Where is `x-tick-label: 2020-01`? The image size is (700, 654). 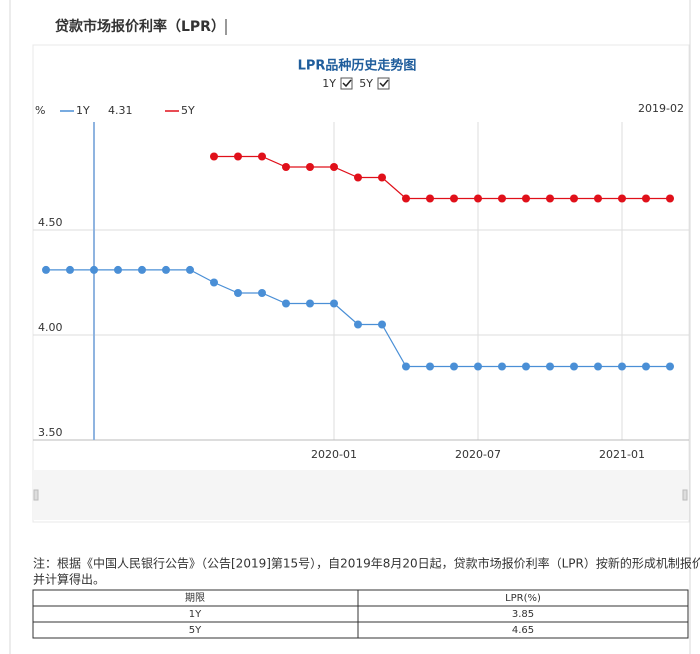
x-tick-label: 2020-01 is located at coordinates (334, 454).